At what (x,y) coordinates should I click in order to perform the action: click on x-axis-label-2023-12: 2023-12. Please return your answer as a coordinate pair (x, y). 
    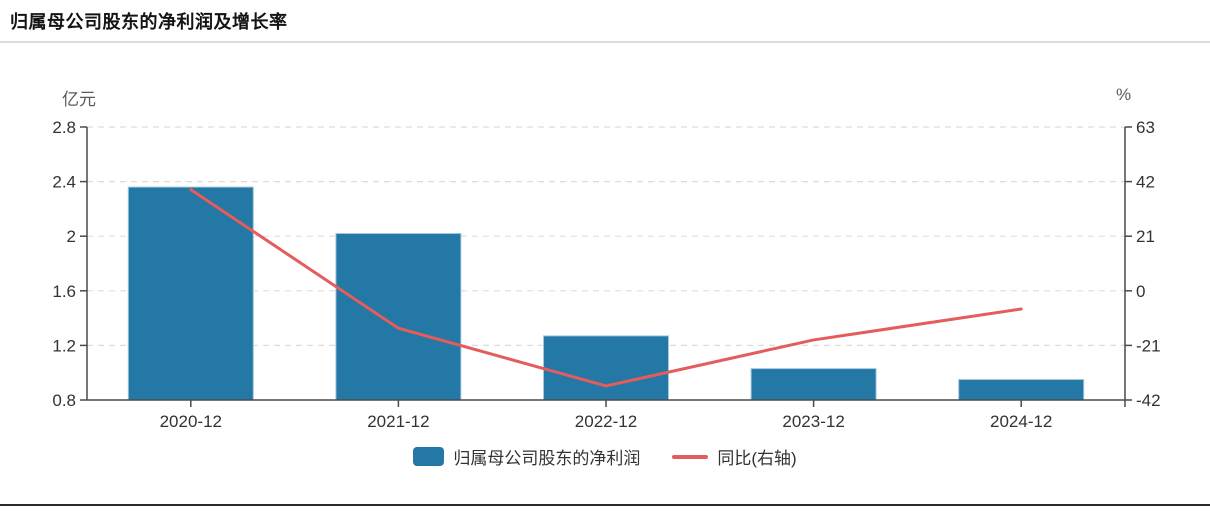
    Looking at the image, I should click on (813, 421).